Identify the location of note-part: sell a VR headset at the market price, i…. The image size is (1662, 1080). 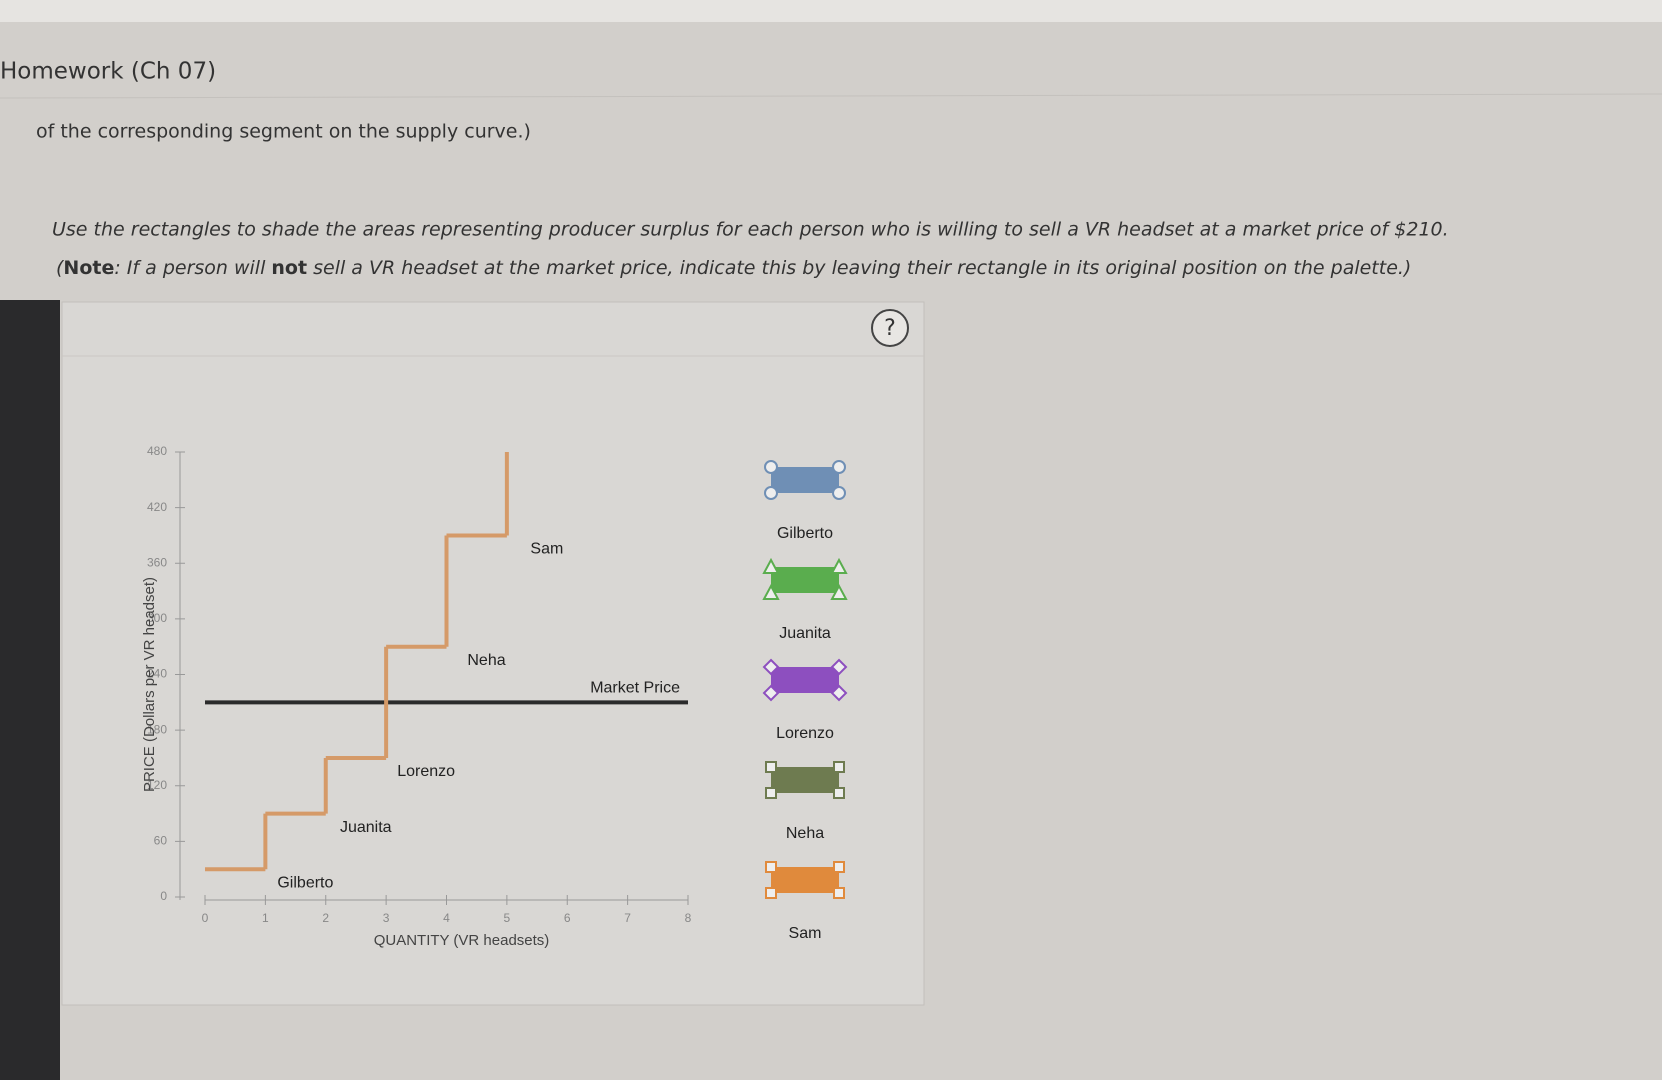
(859, 268).